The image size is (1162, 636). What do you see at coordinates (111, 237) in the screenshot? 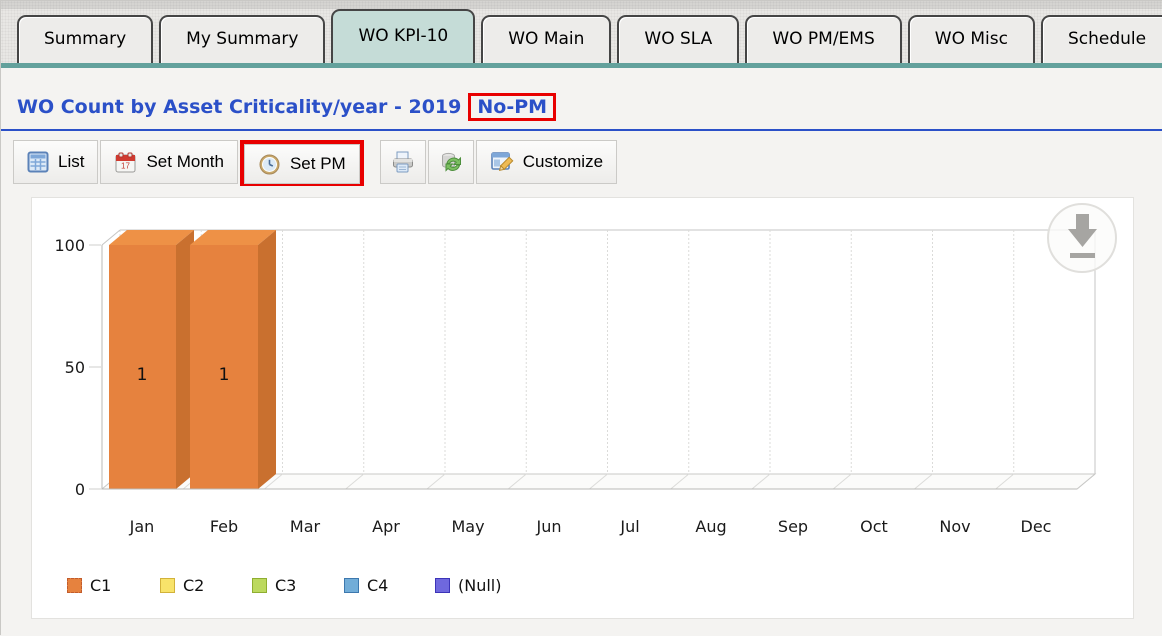
I see `chart-left-top-edge` at bounding box center [111, 237].